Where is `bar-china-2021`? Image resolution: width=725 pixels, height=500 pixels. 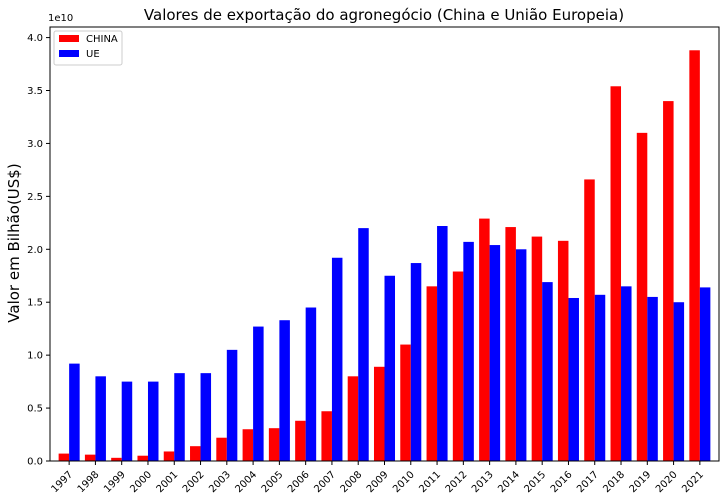 bar-china-2021 is located at coordinates (694, 255).